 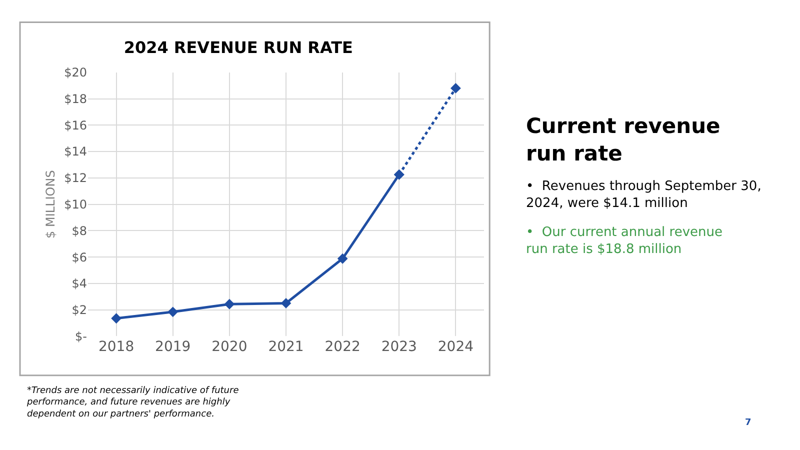 I want to click on x-tick-label: 2018, so click(x=116, y=347).